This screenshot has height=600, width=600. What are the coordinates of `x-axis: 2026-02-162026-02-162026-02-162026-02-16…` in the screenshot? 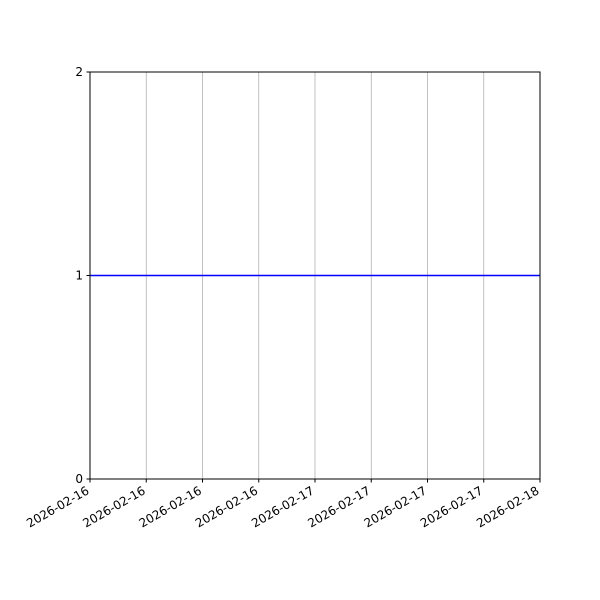 It's located at (283, 504).